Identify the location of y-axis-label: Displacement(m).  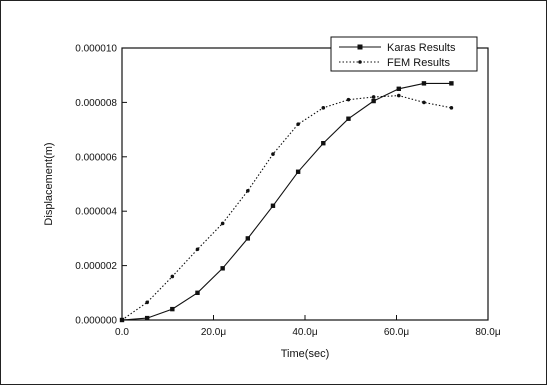
(49, 183).